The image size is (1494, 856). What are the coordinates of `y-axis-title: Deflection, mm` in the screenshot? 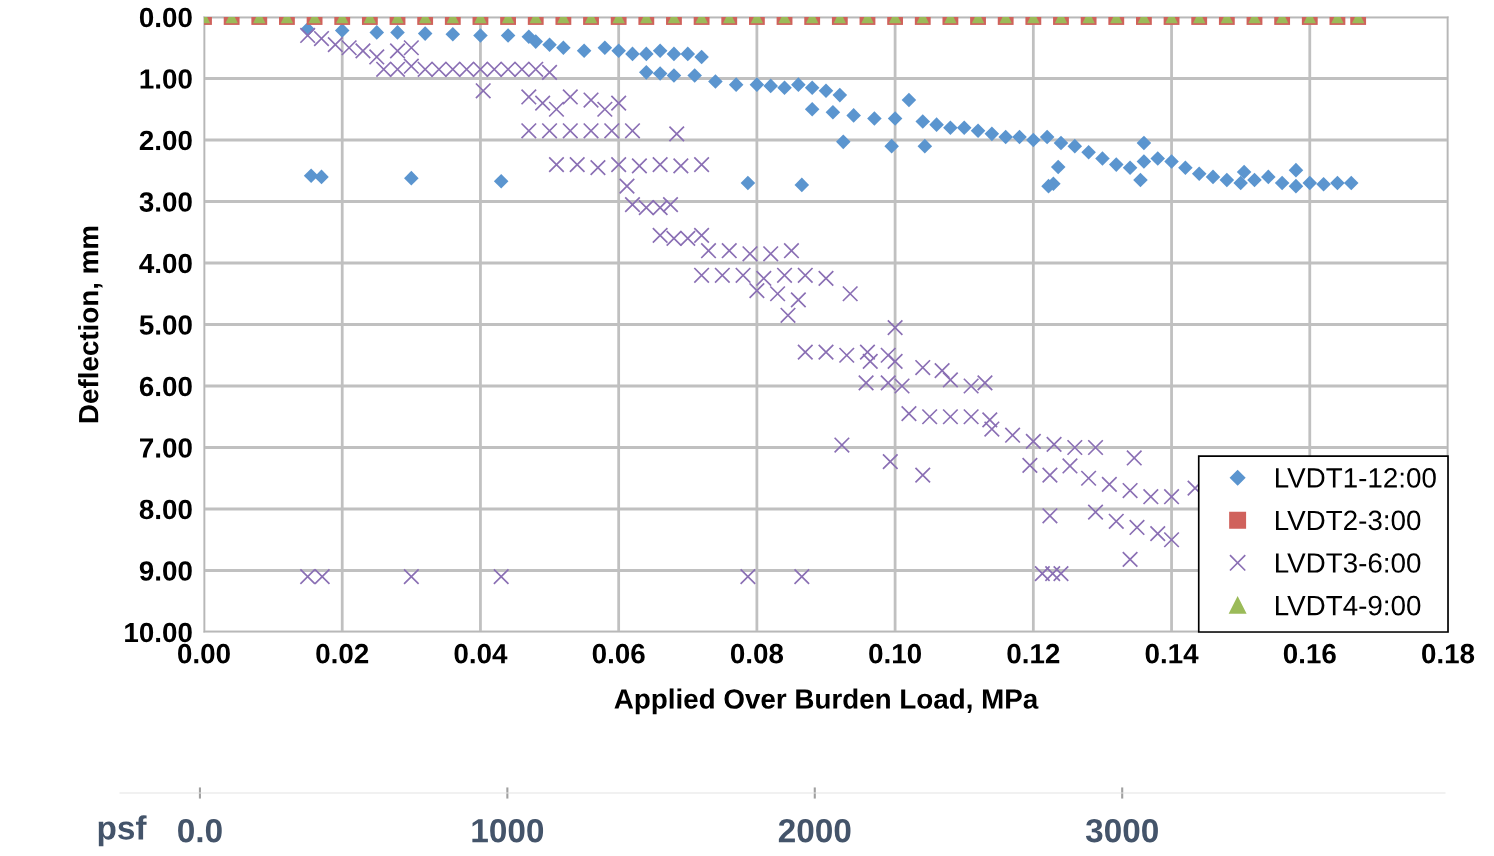 It's located at (90, 324).